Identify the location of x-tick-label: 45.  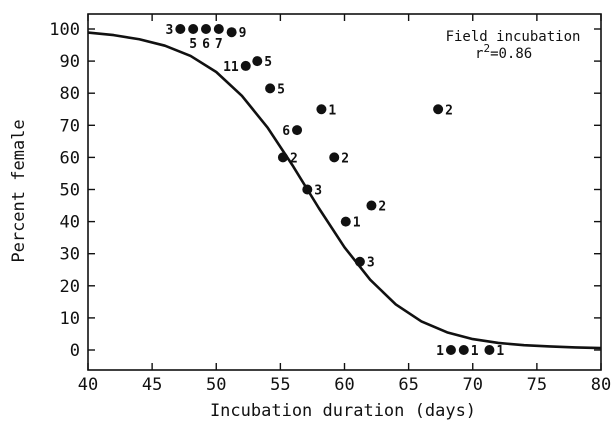
(152, 385).